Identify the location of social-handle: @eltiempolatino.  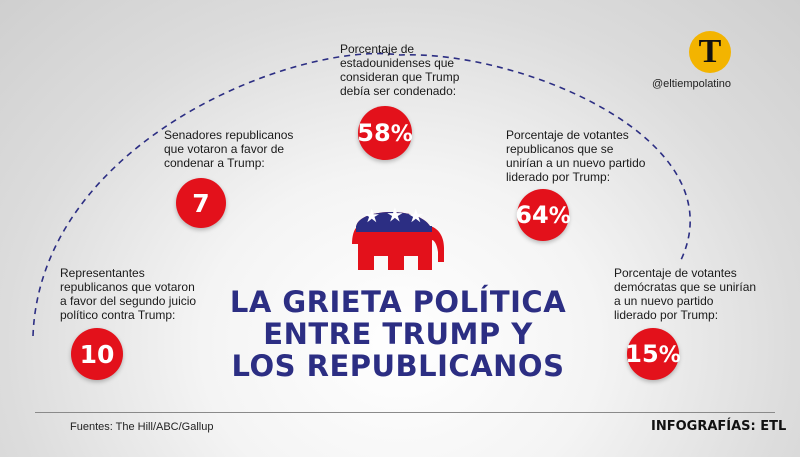
(692, 84).